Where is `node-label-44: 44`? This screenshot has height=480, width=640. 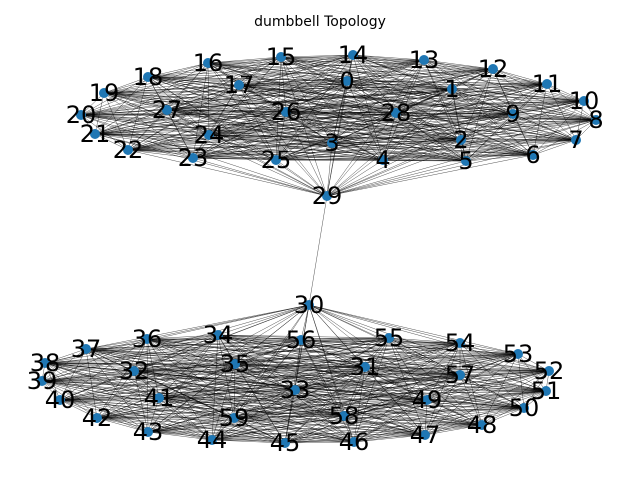
node-label-44: 44 is located at coordinates (212, 440).